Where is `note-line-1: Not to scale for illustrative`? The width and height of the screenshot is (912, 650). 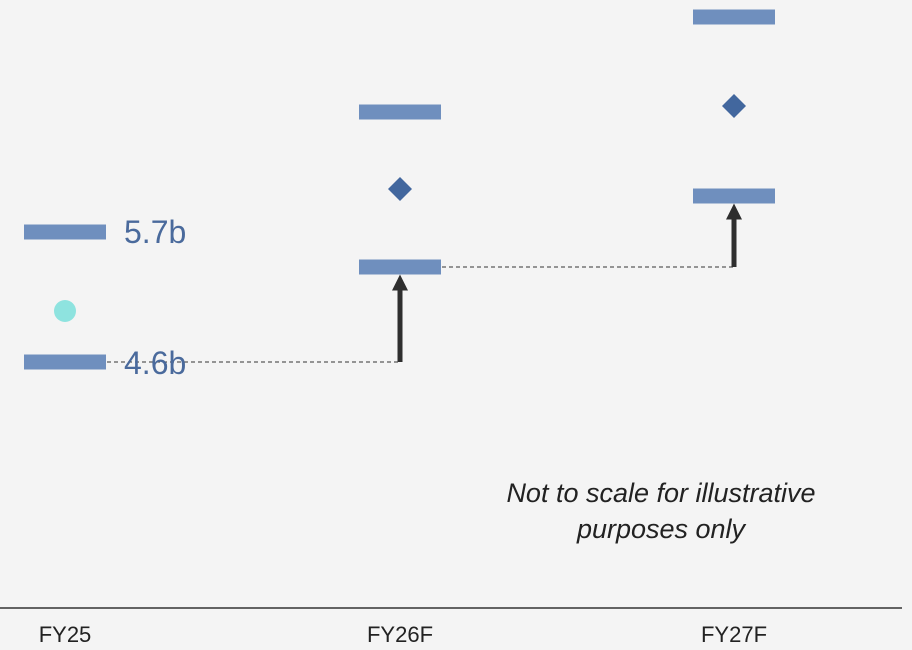 note-line-1: Not to scale for illustrative is located at coordinates (660, 493).